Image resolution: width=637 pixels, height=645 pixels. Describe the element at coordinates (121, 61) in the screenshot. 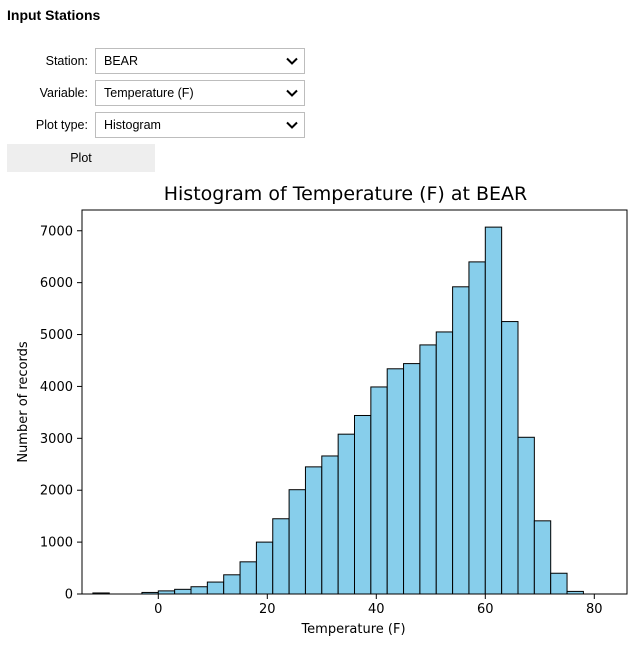

I see `station-select-value: BEAR` at that location.